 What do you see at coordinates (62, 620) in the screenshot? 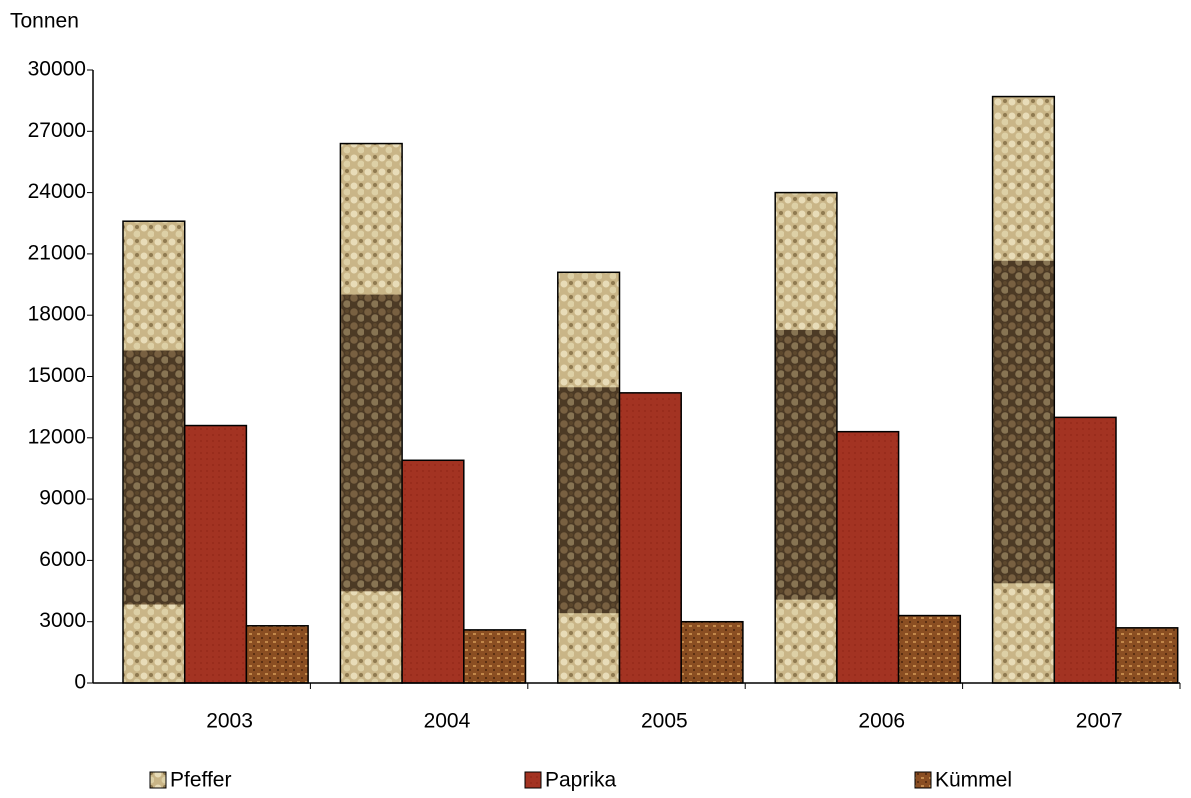
I see `y-tick-label: 3000` at bounding box center [62, 620].